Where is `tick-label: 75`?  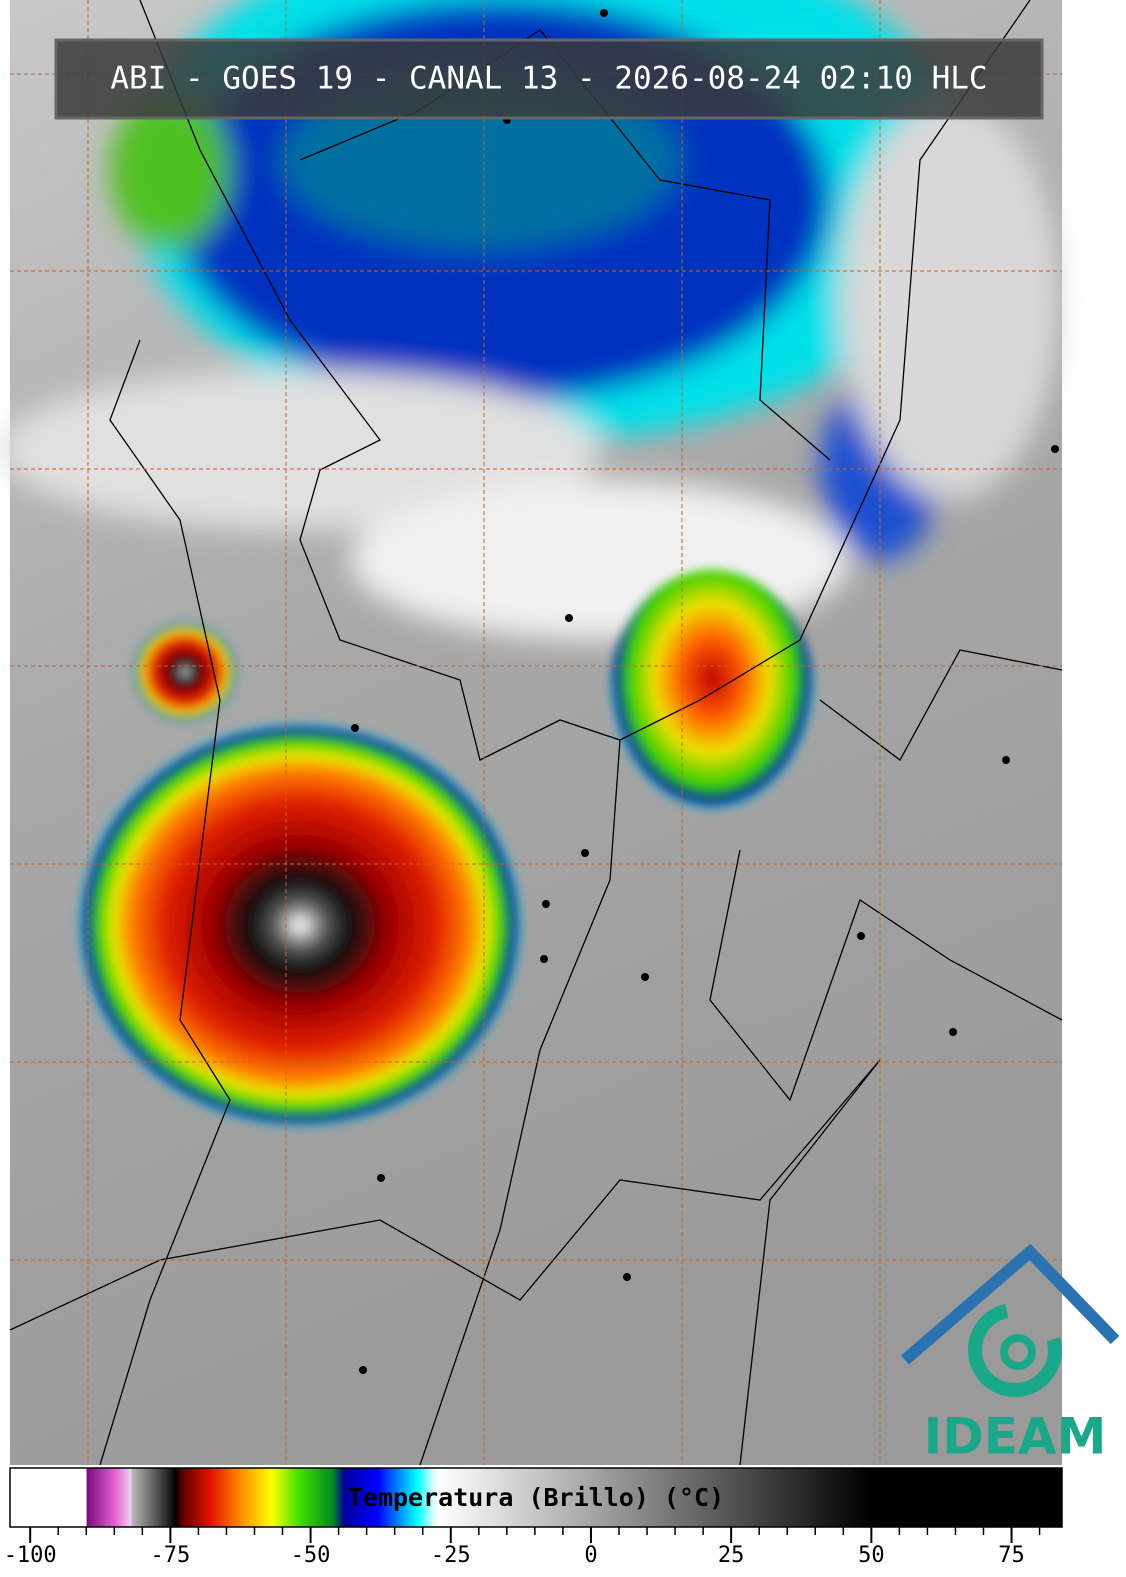 tick-label: 75 is located at coordinates (1011, 1555).